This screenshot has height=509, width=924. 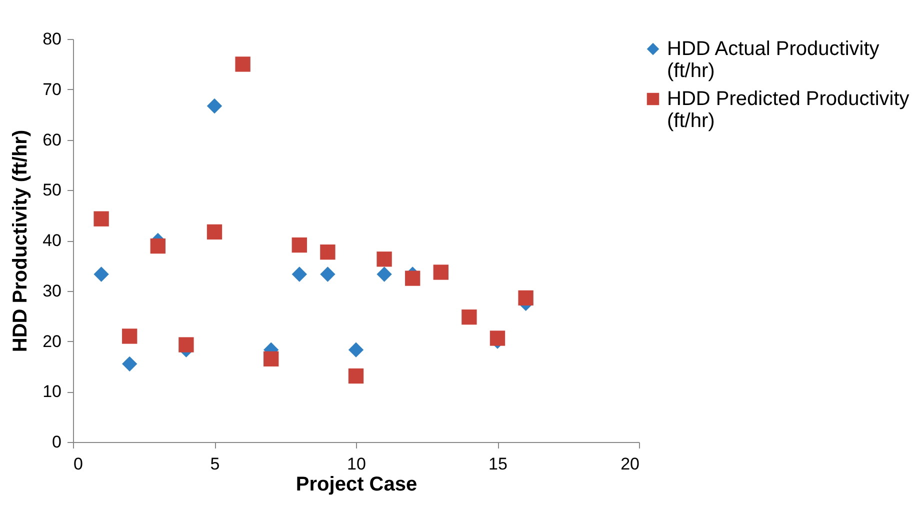 What do you see at coordinates (52, 190) in the screenshot?
I see `y-tick-label: 50` at bounding box center [52, 190].